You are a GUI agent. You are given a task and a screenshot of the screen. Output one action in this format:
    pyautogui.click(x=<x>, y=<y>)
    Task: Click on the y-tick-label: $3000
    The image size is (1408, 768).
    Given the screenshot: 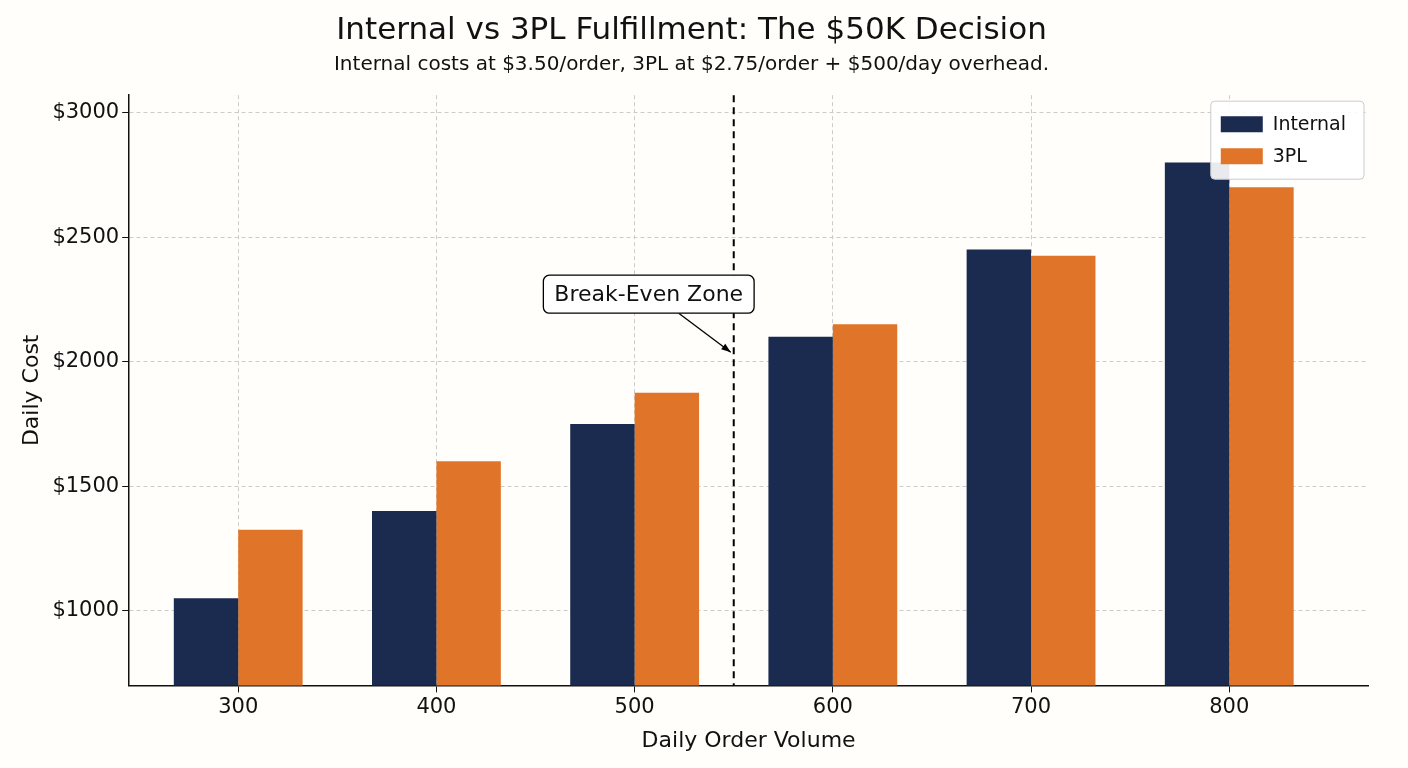 What is the action you would take?
    pyautogui.click(x=86, y=111)
    